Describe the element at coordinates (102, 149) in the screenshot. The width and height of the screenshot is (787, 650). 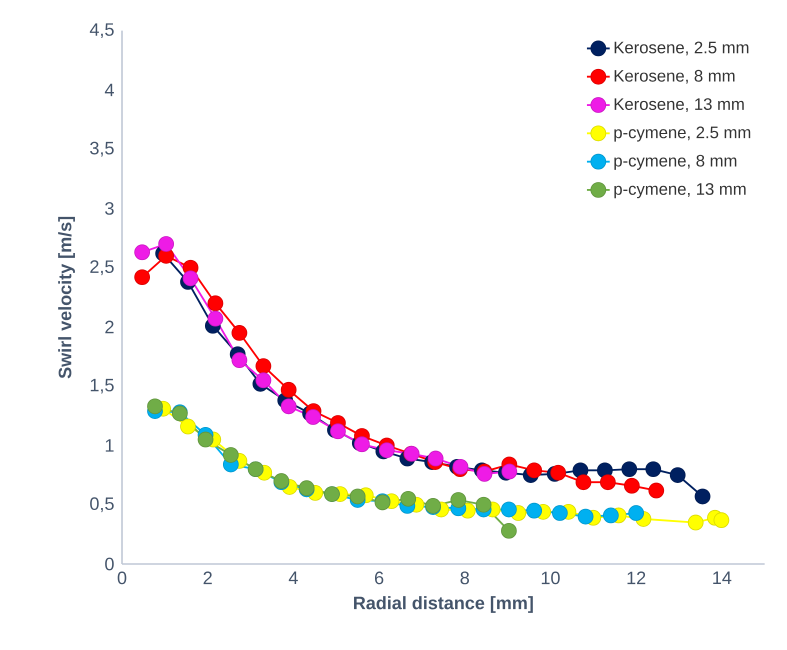
I see `y-tick-label: 3,5` at that location.